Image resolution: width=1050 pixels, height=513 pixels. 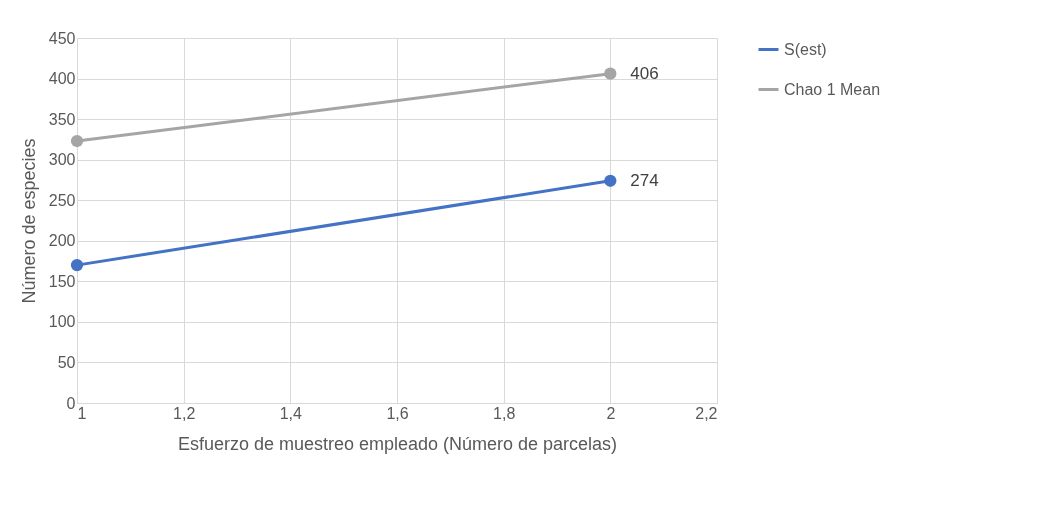 What do you see at coordinates (706, 413) in the screenshot?
I see `x-tick-label: 2,2` at bounding box center [706, 413].